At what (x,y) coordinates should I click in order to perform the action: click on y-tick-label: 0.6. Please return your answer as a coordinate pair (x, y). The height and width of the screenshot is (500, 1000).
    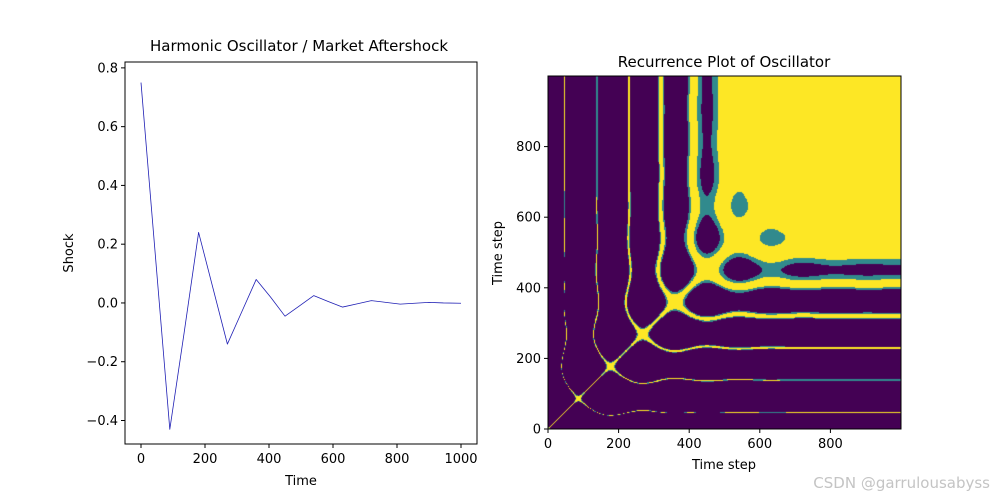
    Looking at the image, I should click on (107, 127).